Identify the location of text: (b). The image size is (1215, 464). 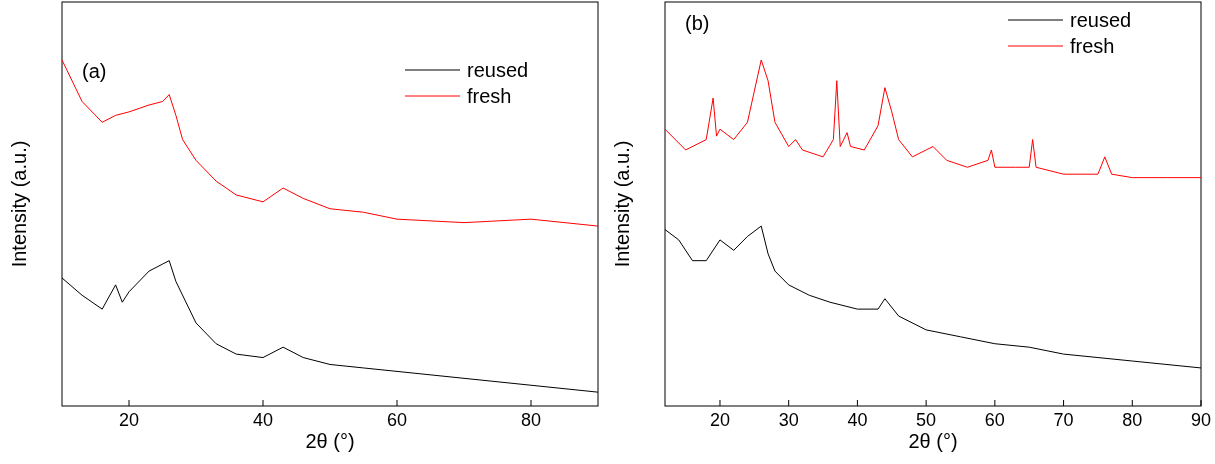
(697, 23).